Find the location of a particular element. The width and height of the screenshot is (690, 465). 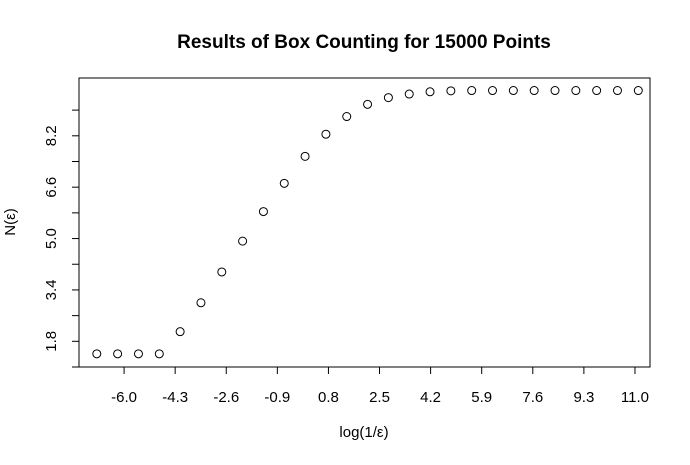

x-axis: -6.0 -4.3 -2.6 -0.9 0.8 2.5 4.2 5.9 7.6 9.3 11.0 is located at coordinates (380, 386).